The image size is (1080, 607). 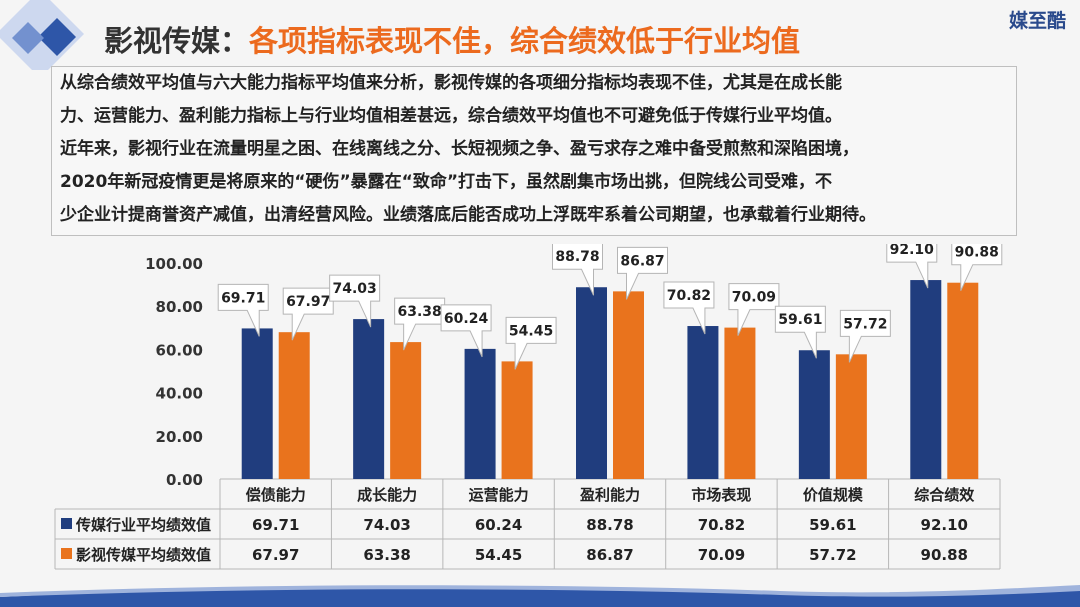 What do you see at coordinates (174, 264) in the screenshot?
I see `y-tick-label: 100.00` at bounding box center [174, 264].